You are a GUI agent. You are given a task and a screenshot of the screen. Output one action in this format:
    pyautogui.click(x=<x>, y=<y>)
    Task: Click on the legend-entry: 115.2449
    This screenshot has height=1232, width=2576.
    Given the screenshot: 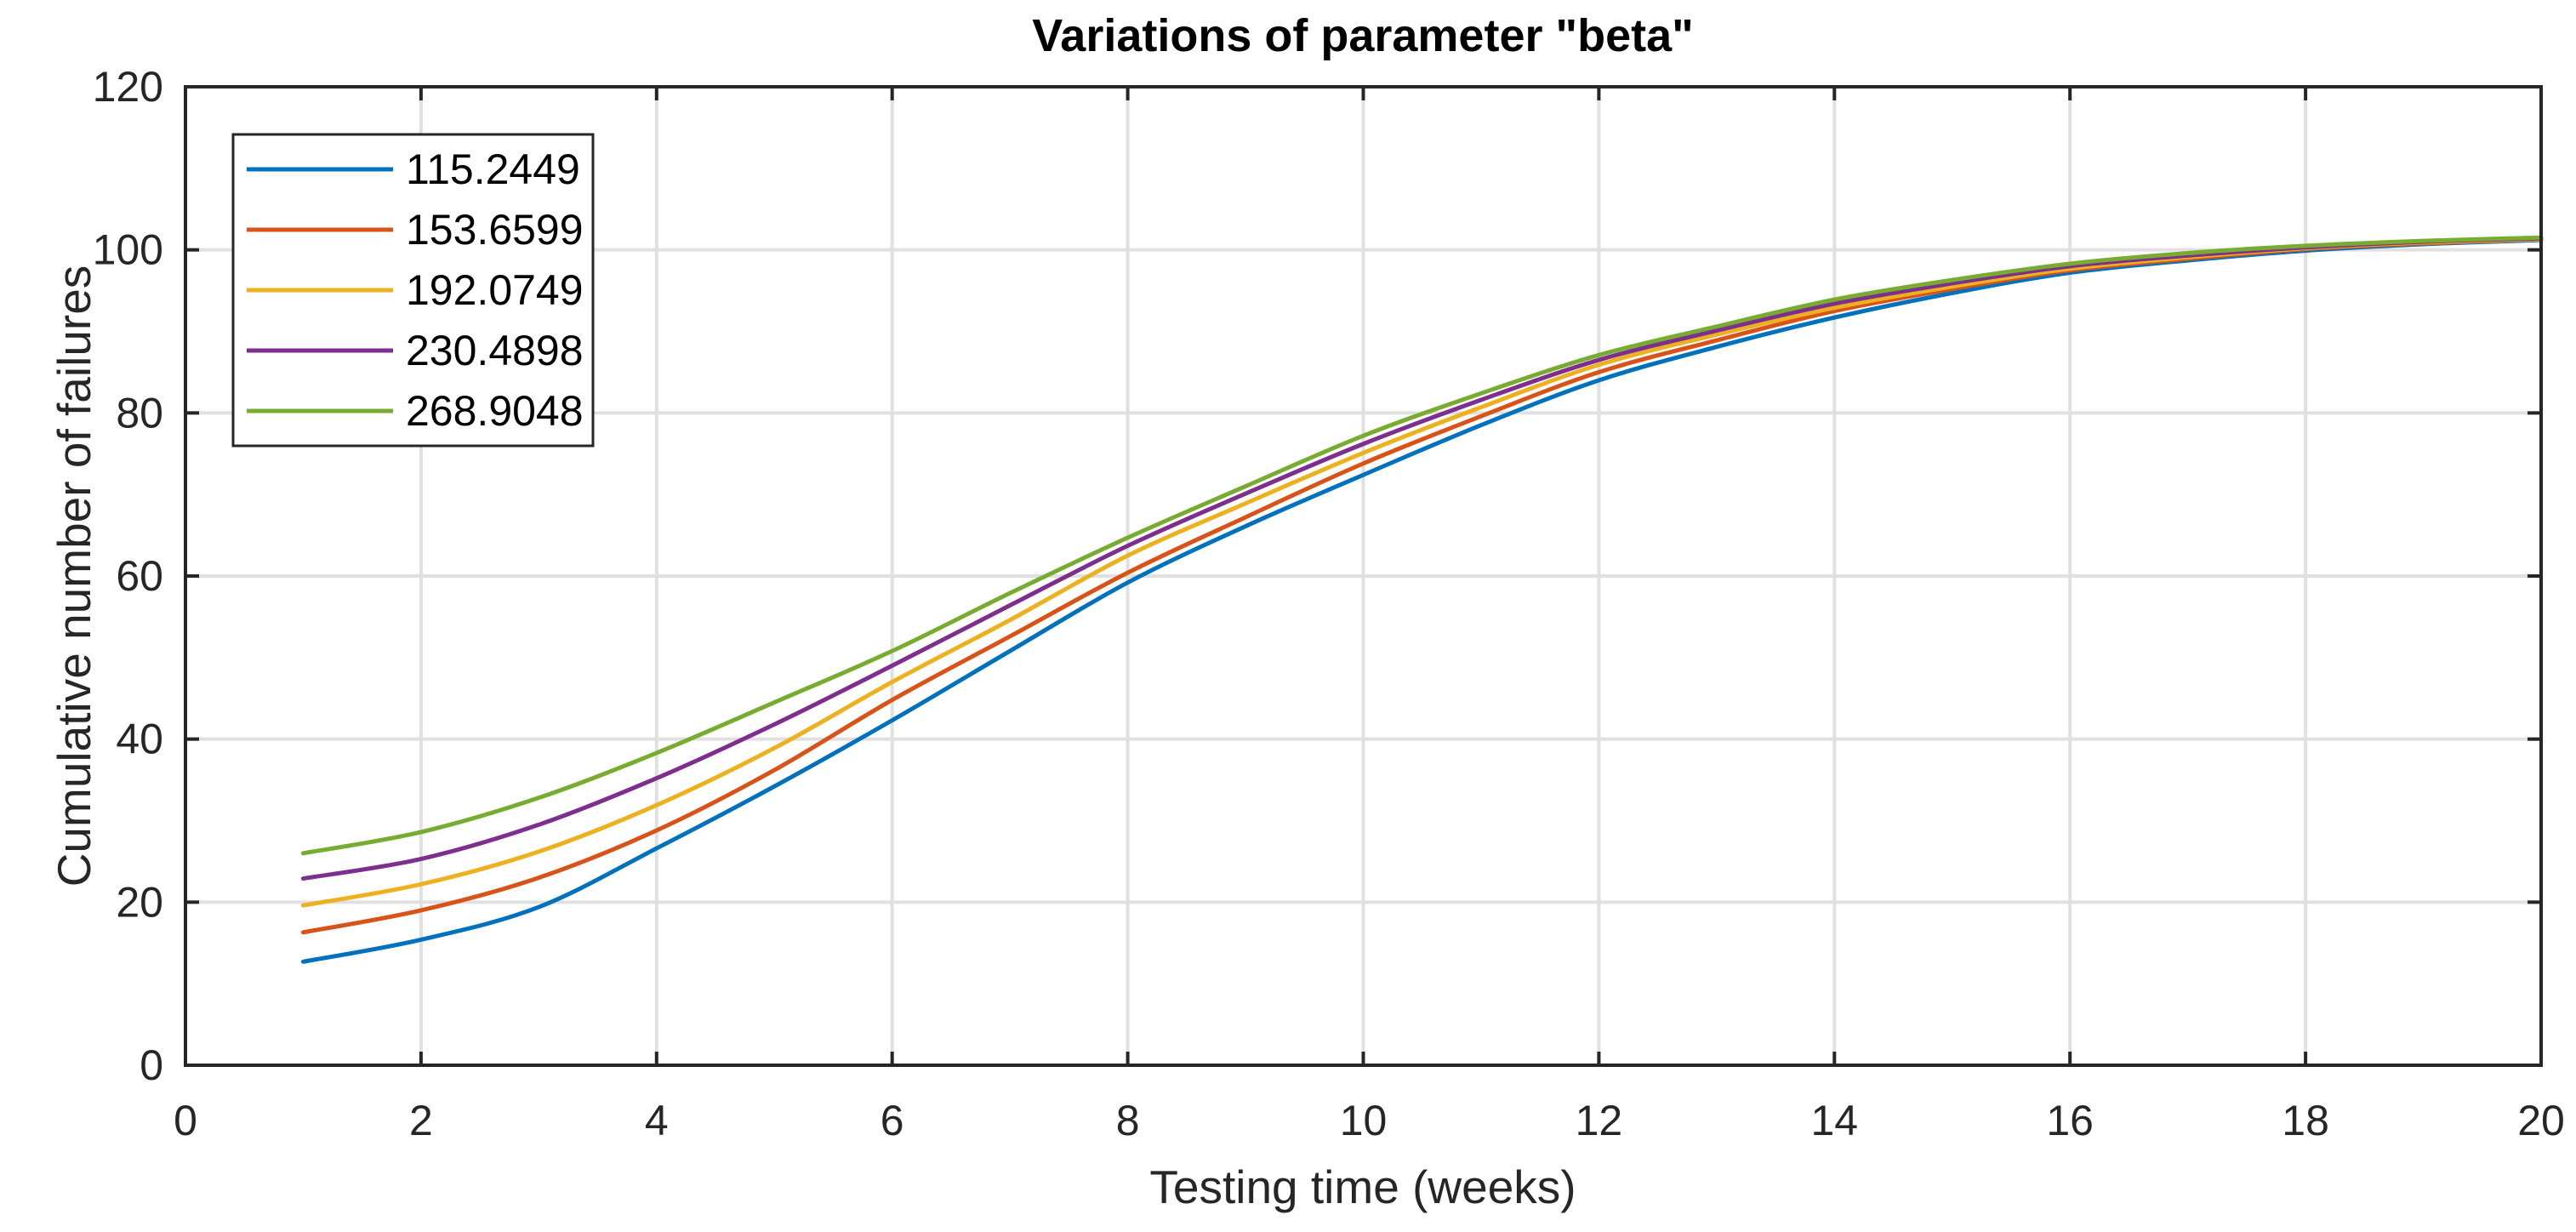 What is the action you would take?
    pyautogui.click(x=413, y=169)
    